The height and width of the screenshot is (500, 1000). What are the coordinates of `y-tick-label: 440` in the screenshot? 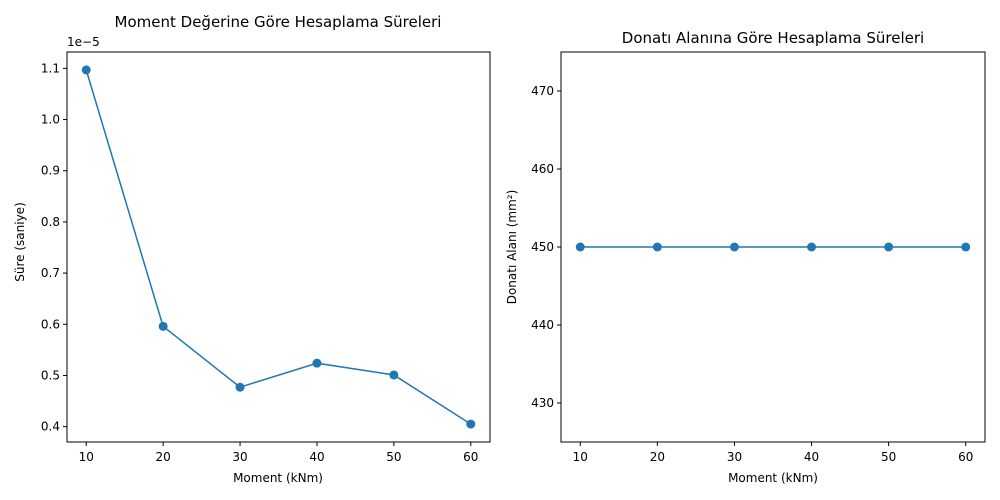 It's located at (542, 325).